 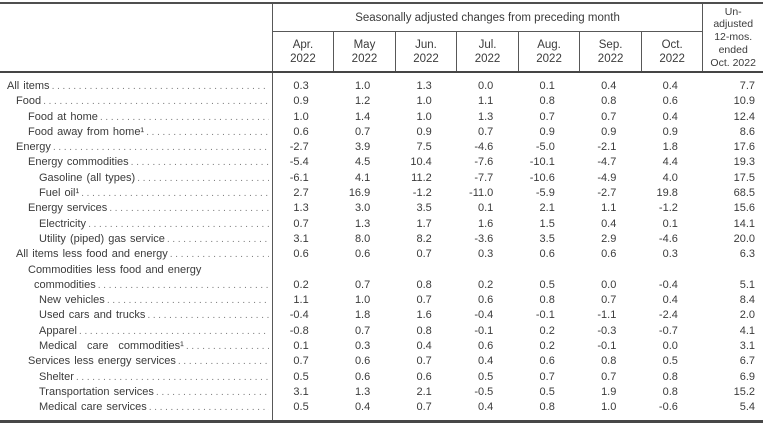 I want to click on row-label-line: Used cars and trucks, so click(x=136, y=315).